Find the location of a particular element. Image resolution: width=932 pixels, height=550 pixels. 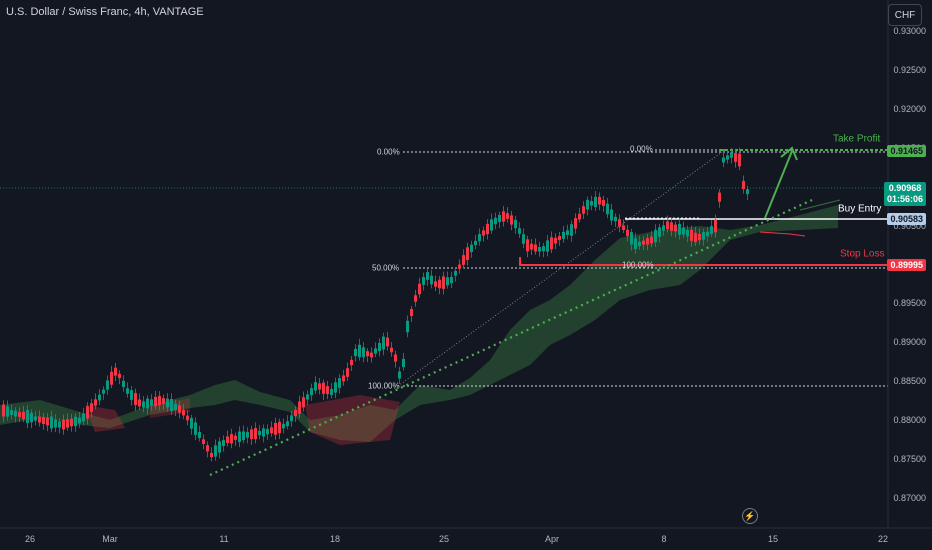

currency-button: CHF is located at coordinates (905, 15).